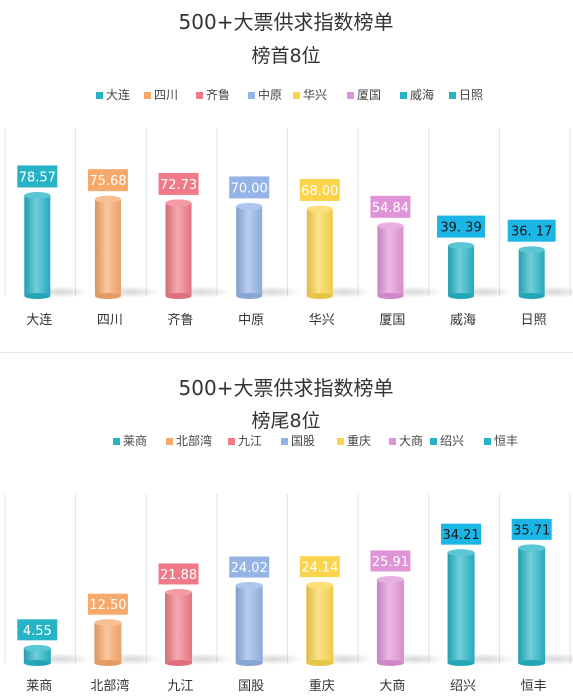  I want to click on legend-item: 四川, so click(161, 95).